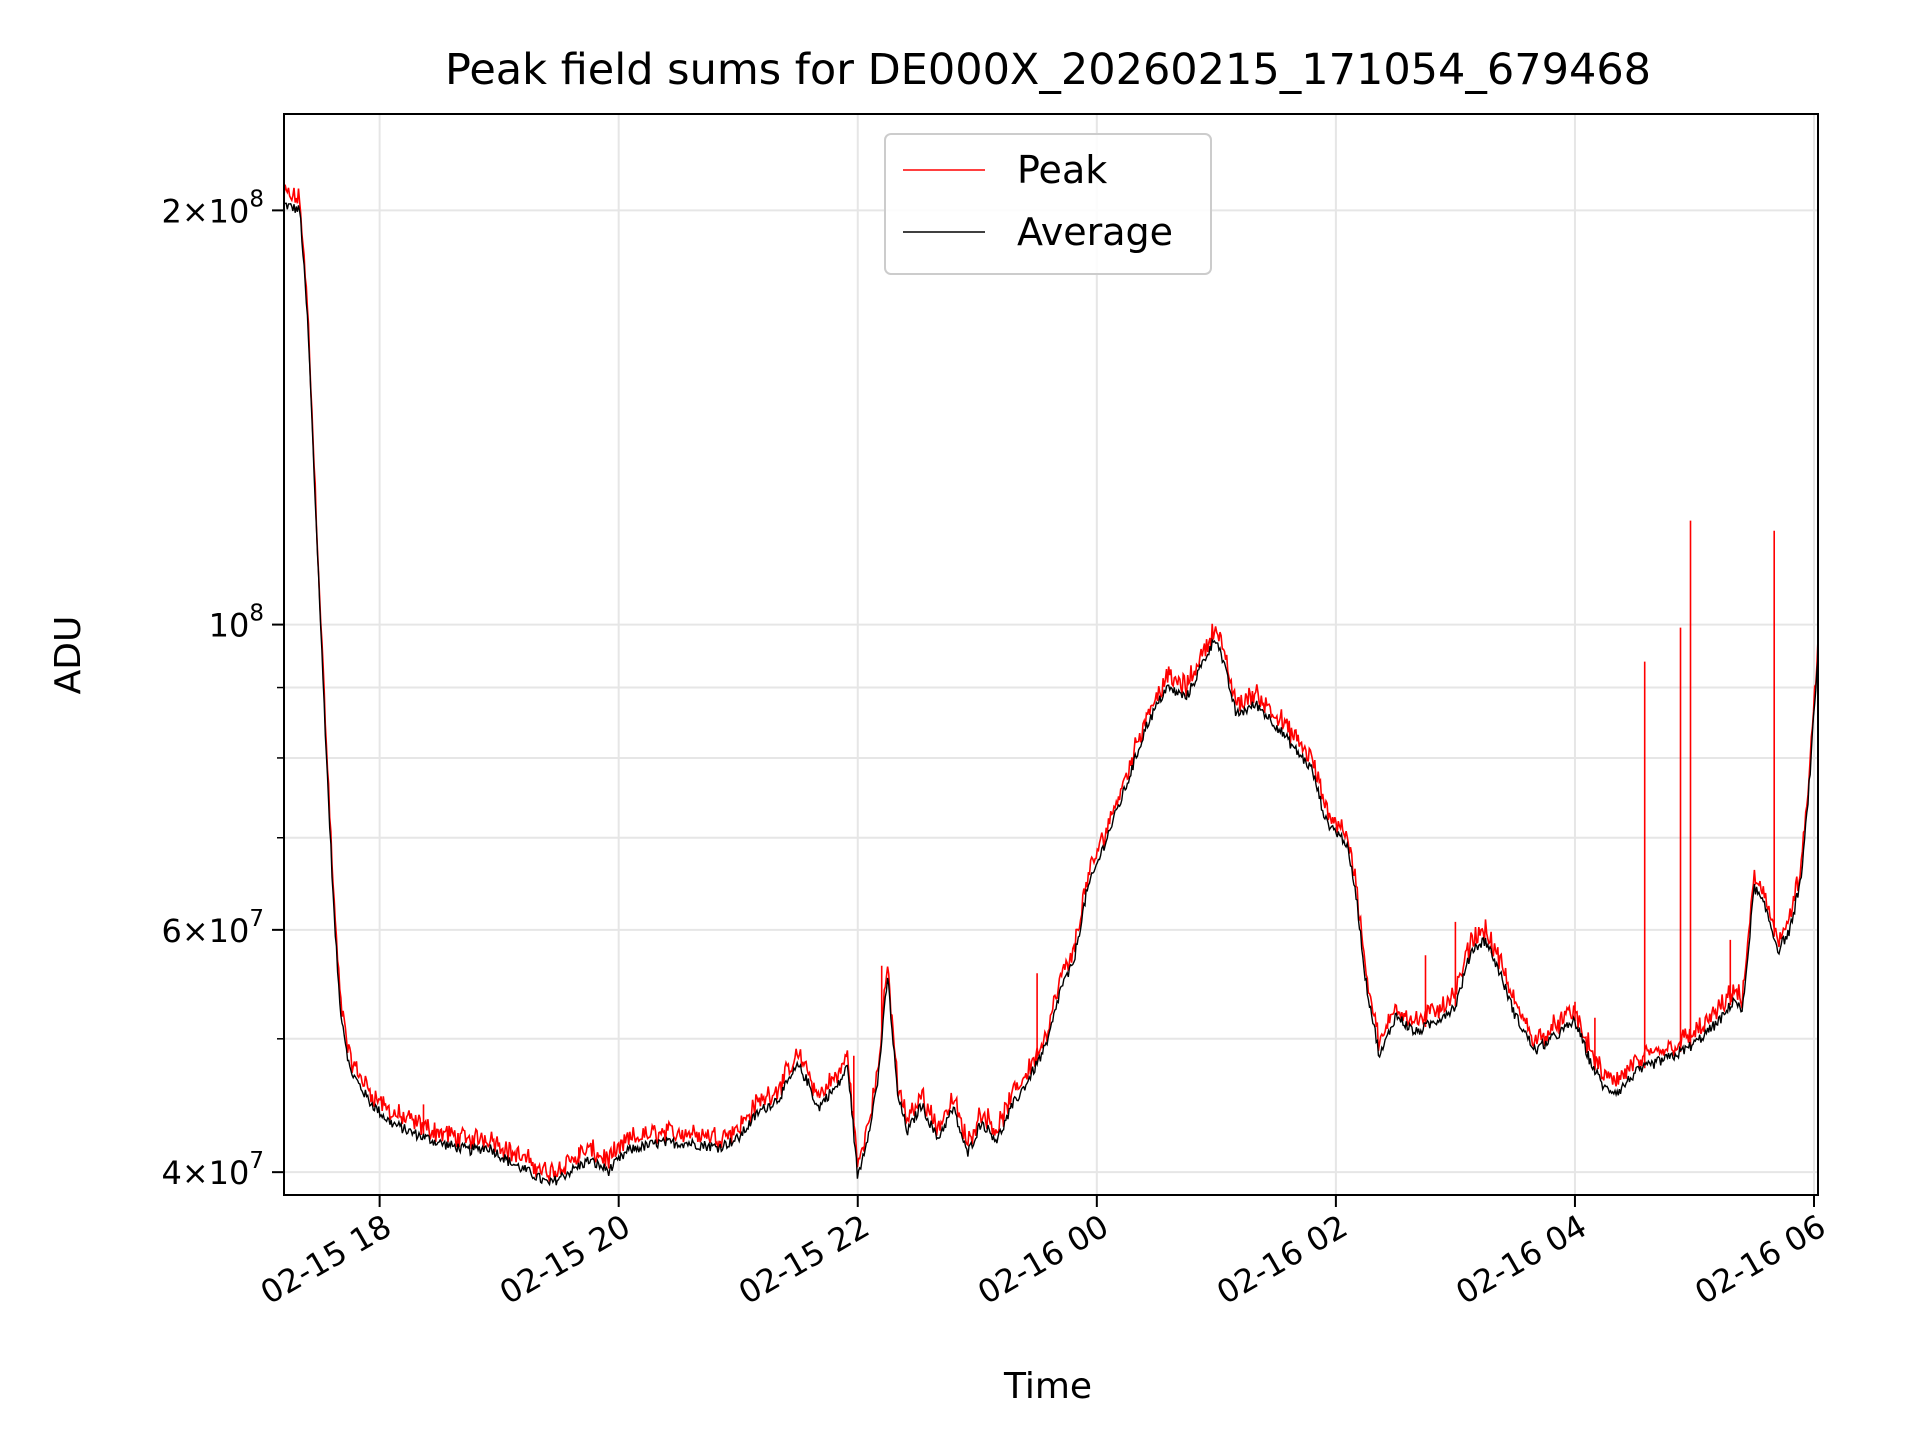 The width and height of the screenshot is (1920, 1440). Describe the element at coordinates (68, 655) in the screenshot. I see `y-axis-label: ADU` at that location.